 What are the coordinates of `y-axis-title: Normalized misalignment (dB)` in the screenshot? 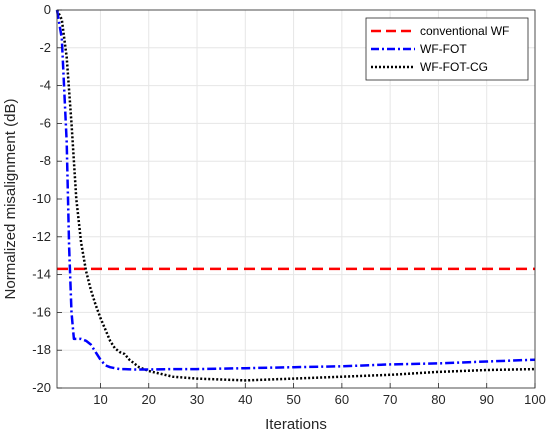 It's located at (10, 199).